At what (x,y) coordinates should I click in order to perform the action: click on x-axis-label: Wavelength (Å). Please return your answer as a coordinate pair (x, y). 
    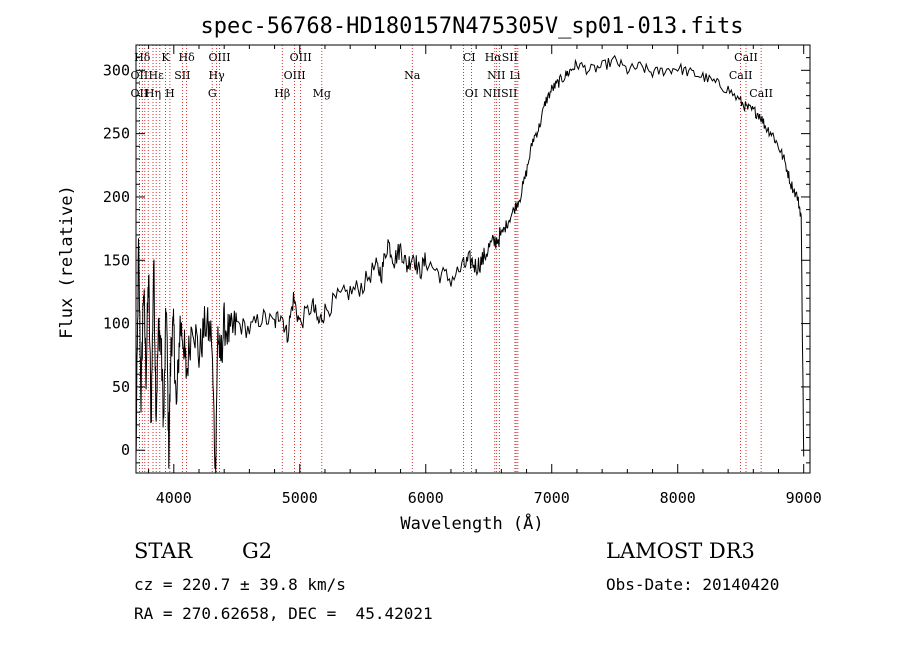
    Looking at the image, I should click on (471, 523).